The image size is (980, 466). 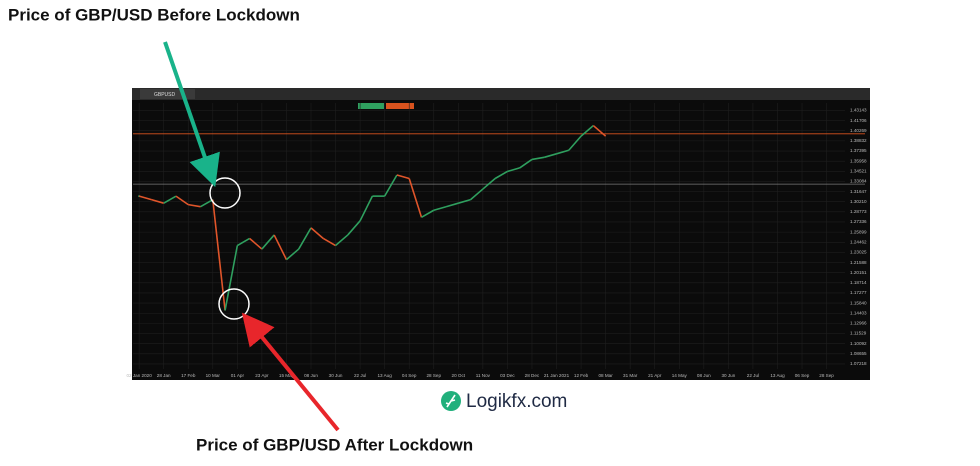 I want to click on x-tick-label: 03 Dec, so click(x=507, y=375).